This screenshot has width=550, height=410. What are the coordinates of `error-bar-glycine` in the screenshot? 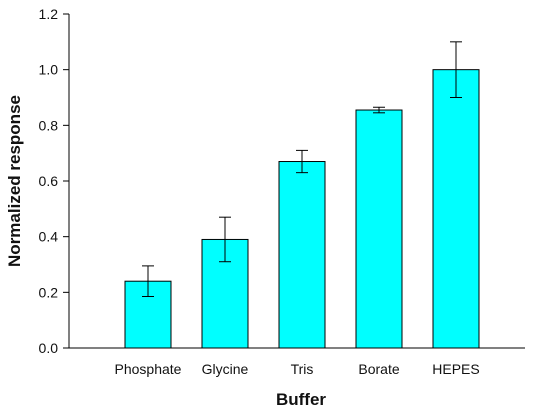 It's located at (225, 239).